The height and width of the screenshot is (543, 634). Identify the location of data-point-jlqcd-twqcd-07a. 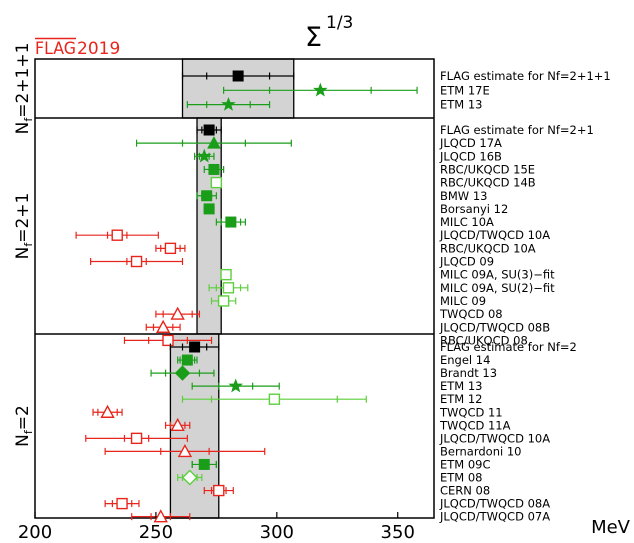
(161, 516).